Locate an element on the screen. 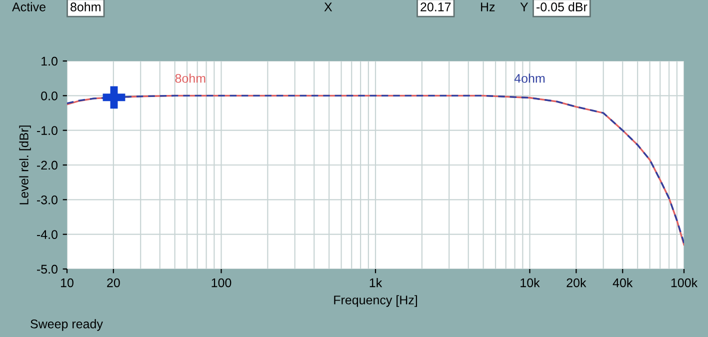  text: -0.05 dBr is located at coordinates (562, 7).